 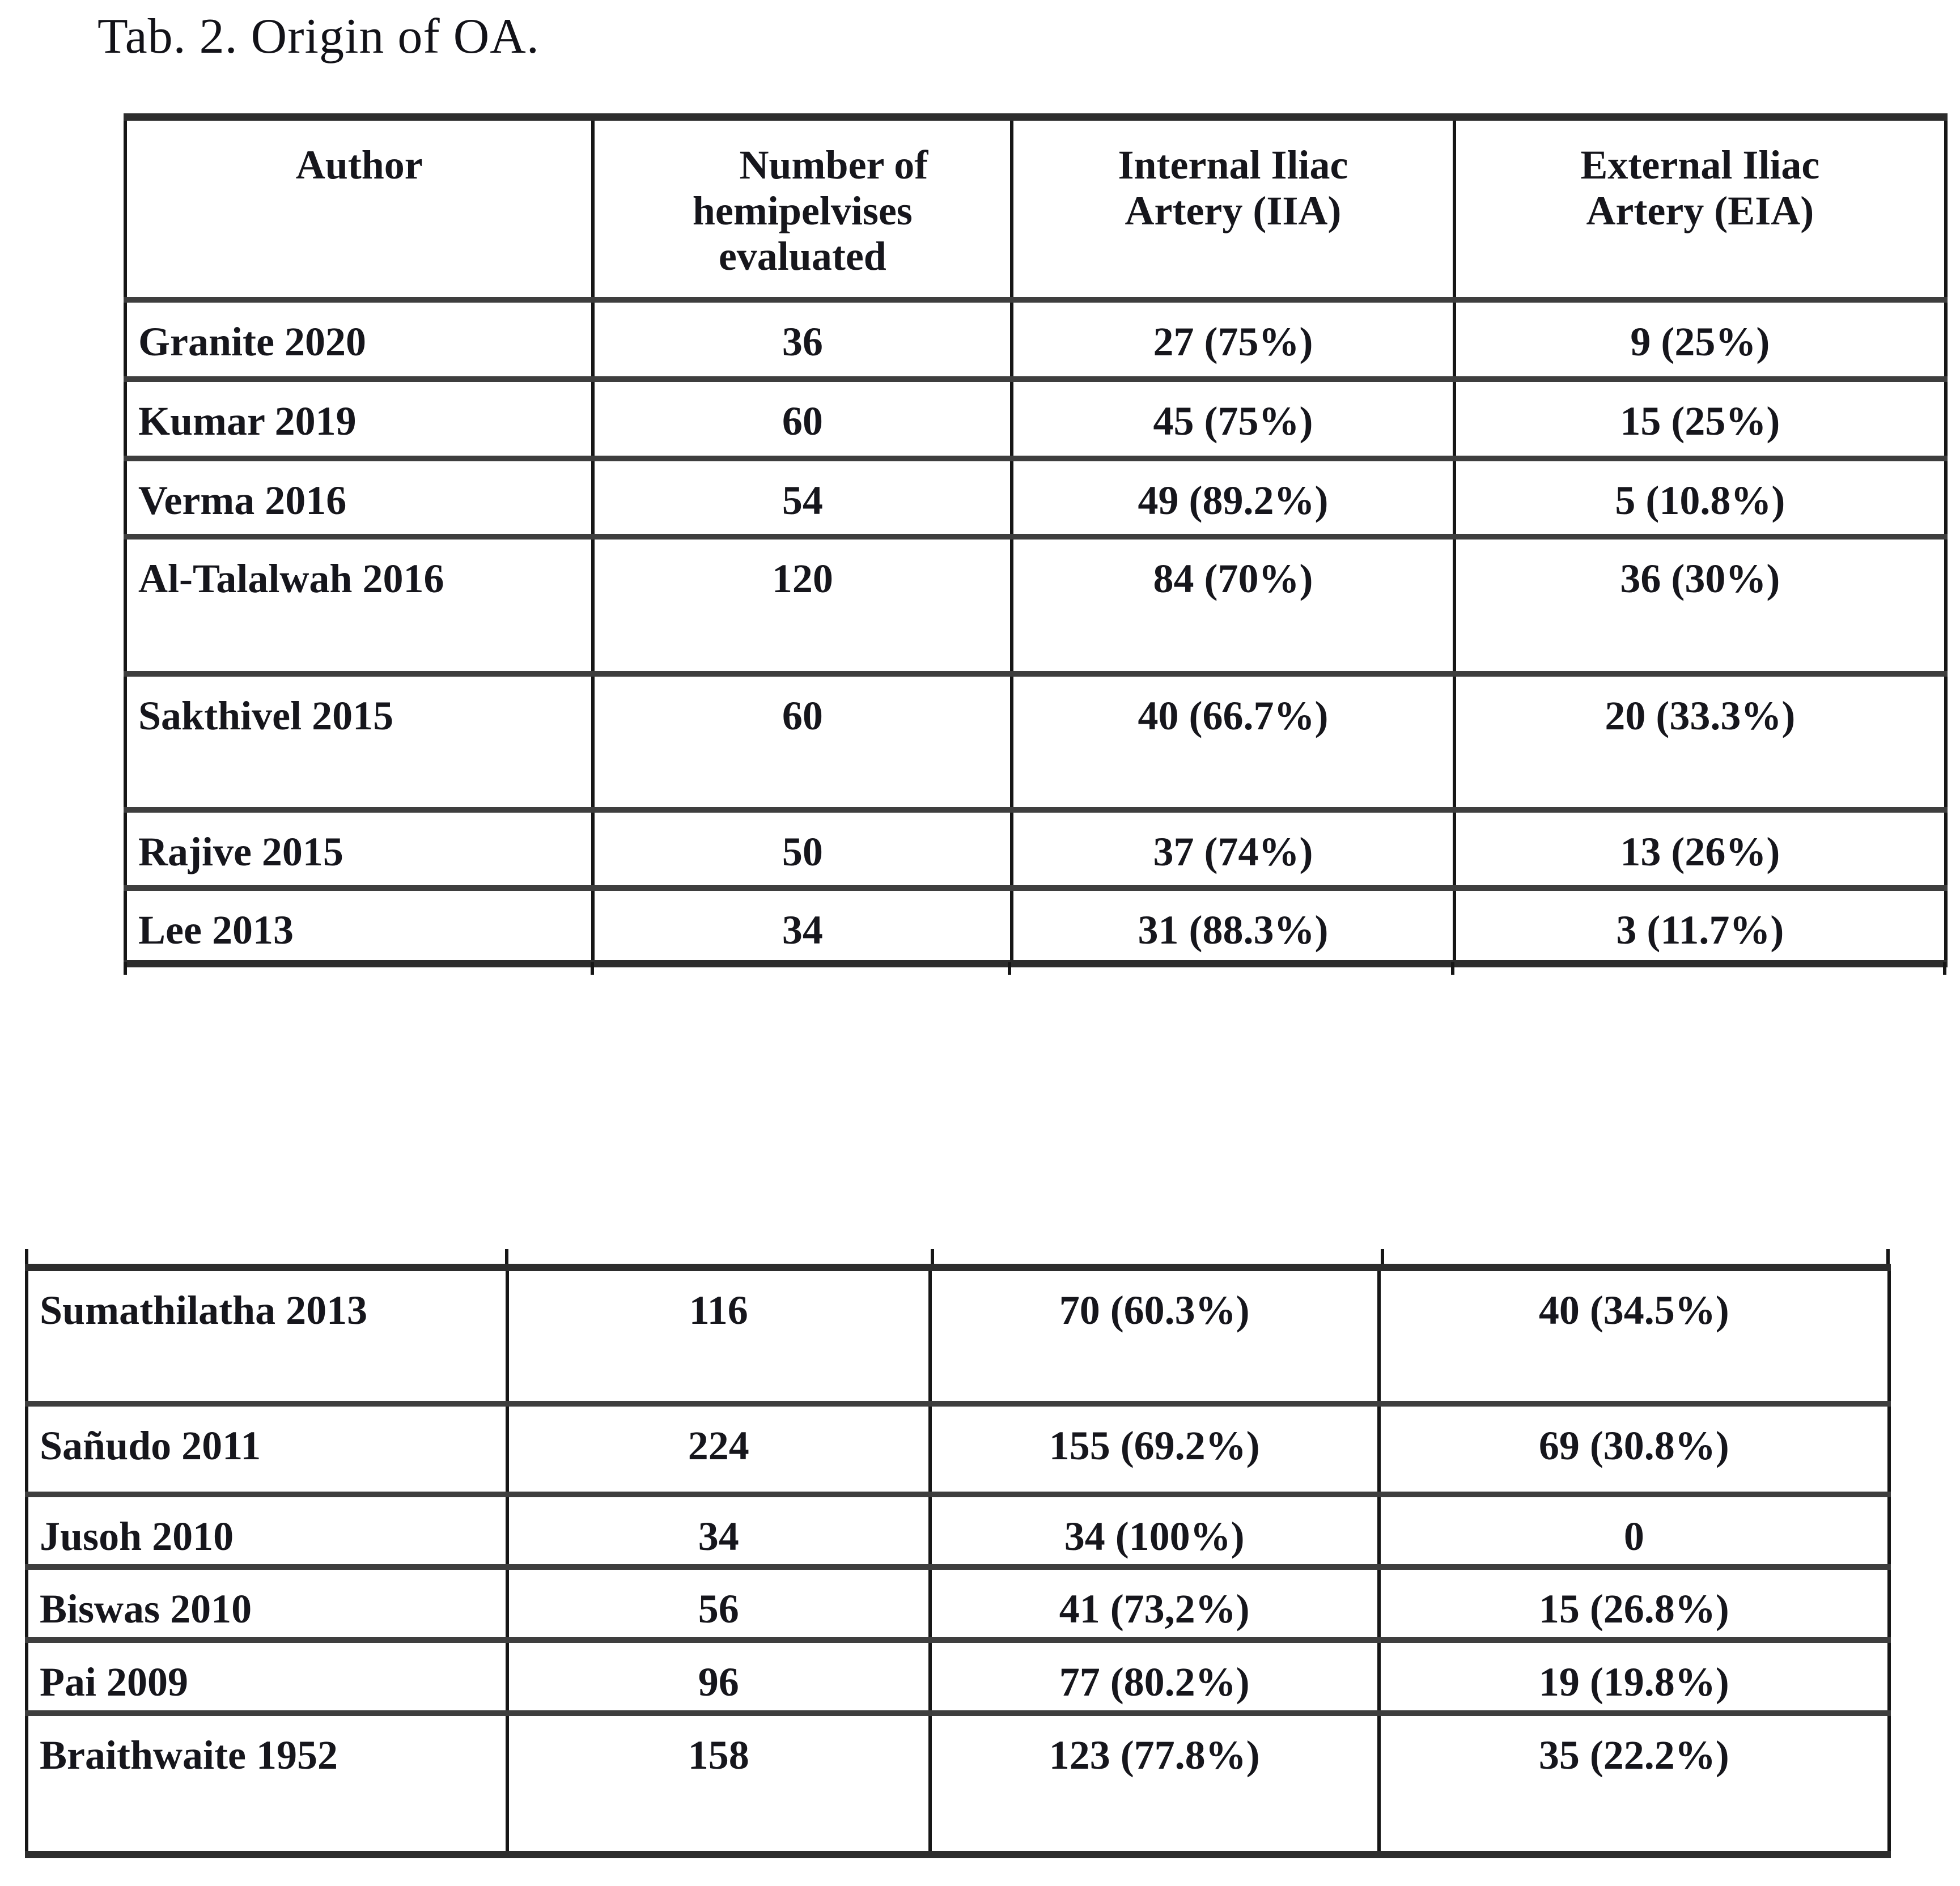 I want to click on author-cell: Sañudo 2011, so click(x=267, y=1448).